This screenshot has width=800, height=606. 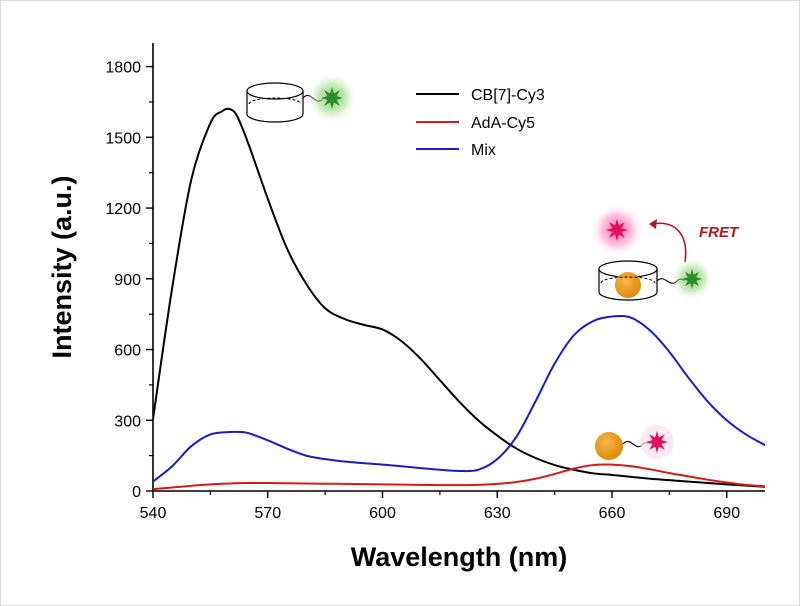 I want to click on x-tick-label: 690, so click(x=726, y=513).